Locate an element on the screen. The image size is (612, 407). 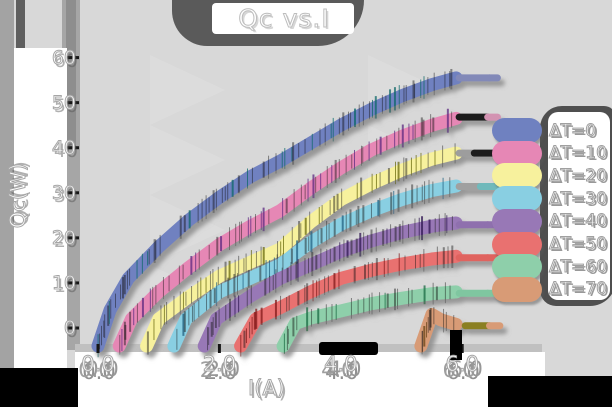
y-axis-label: Qc(W) is located at coordinates (18, 196).